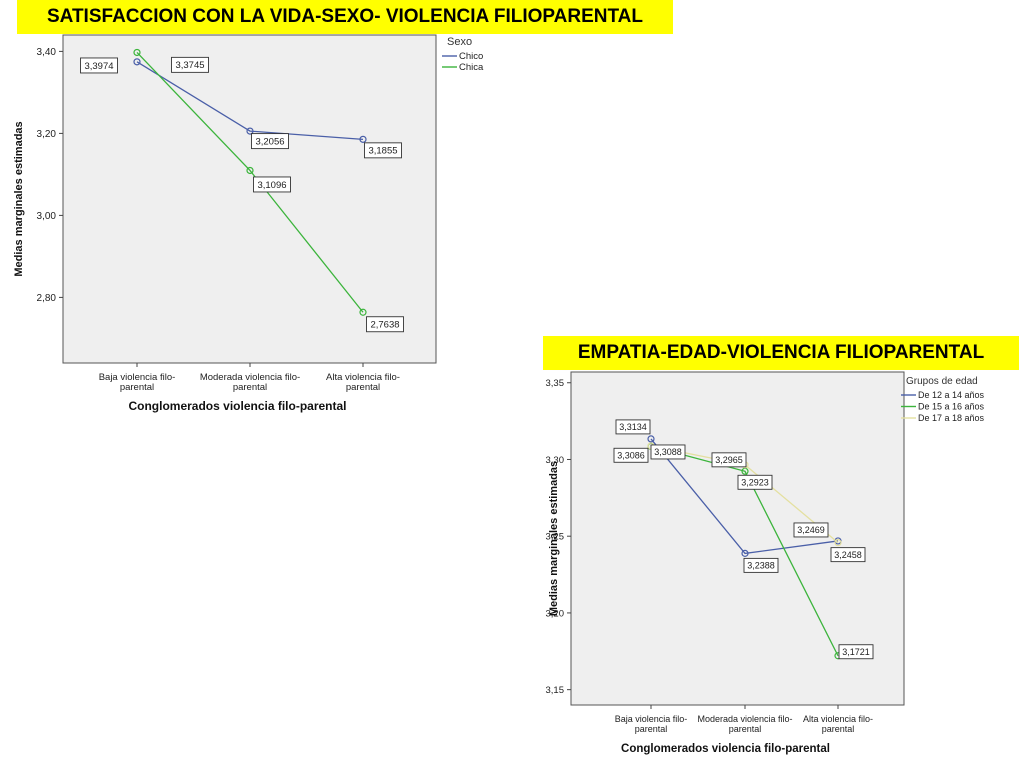  What do you see at coordinates (651, 719) in the screenshot?
I see `chart2-xtick-label: Baja violencia filo-` at bounding box center [651, 719].